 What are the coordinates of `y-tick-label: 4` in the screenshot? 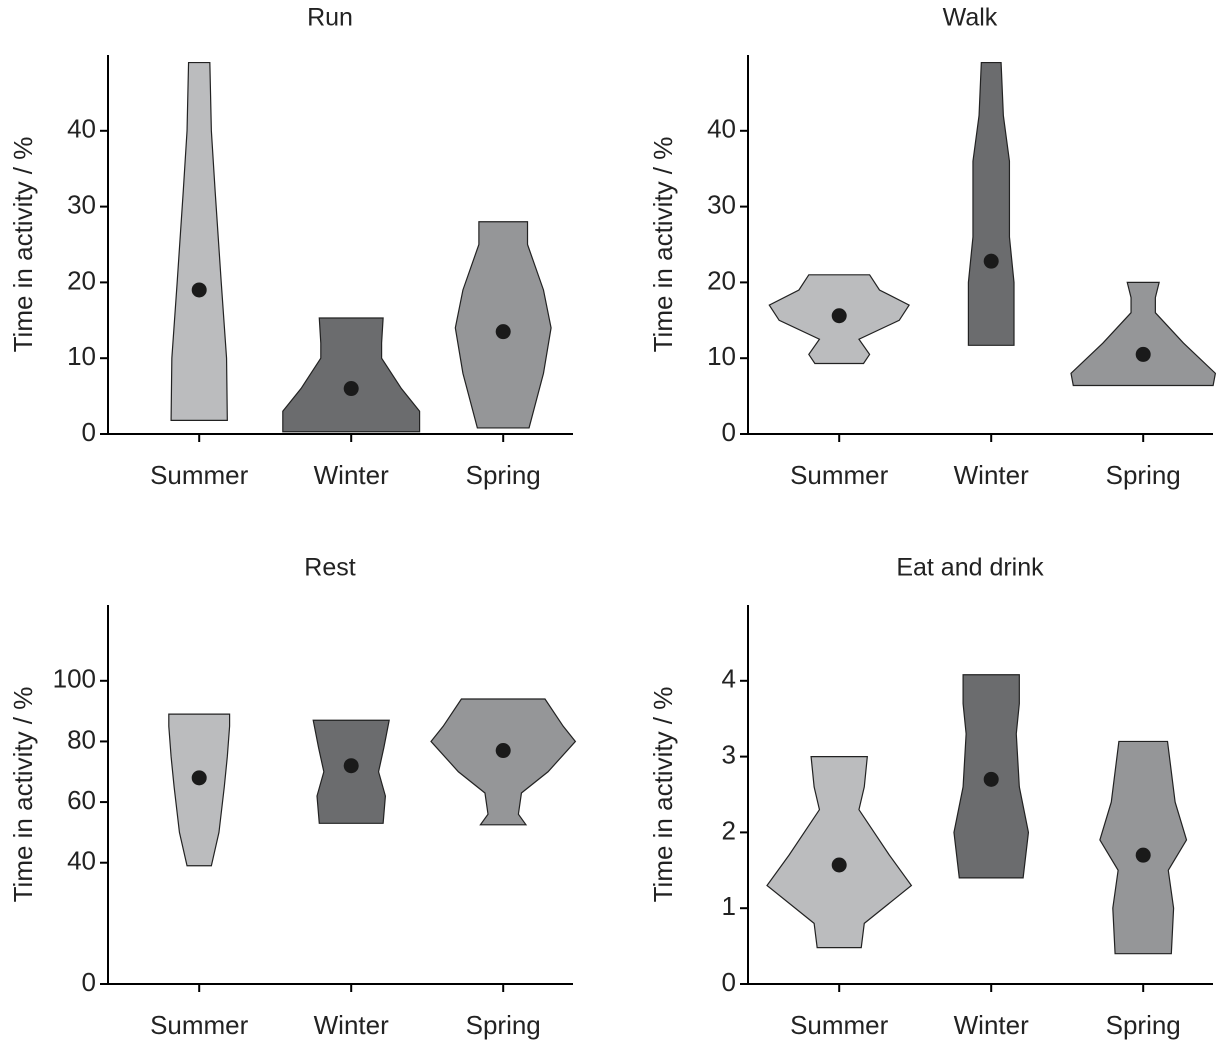 It's located at (729, 679).